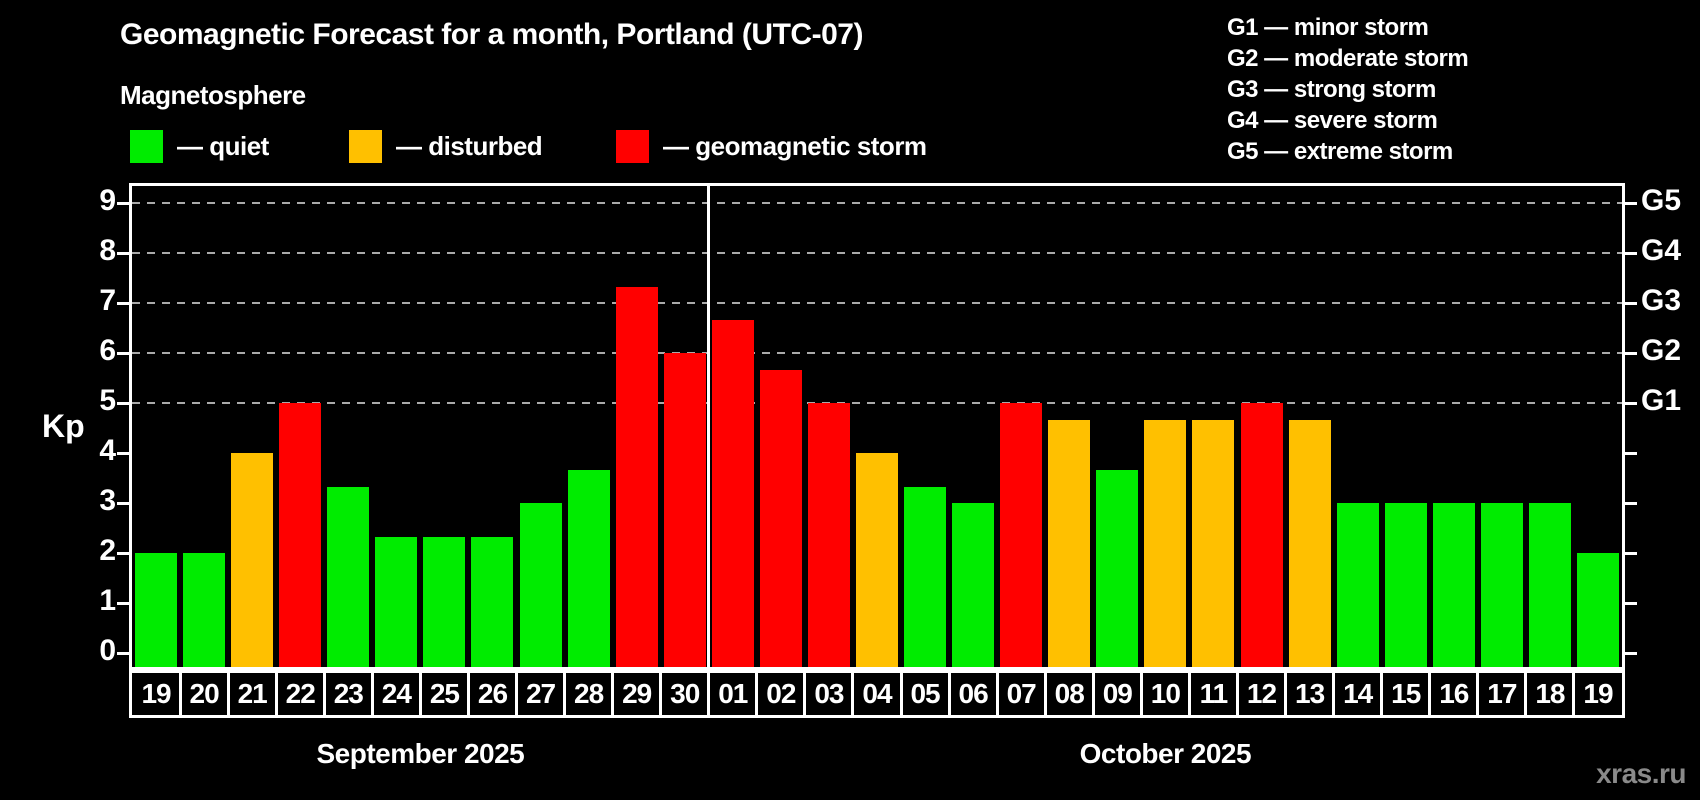 Image resolution: width=1700 pixels, height=800 pixels. What do you see at coordinates (107, 200) in the screenshot?
I see `y-tick-label: 9` at bounding box center [107, 200].